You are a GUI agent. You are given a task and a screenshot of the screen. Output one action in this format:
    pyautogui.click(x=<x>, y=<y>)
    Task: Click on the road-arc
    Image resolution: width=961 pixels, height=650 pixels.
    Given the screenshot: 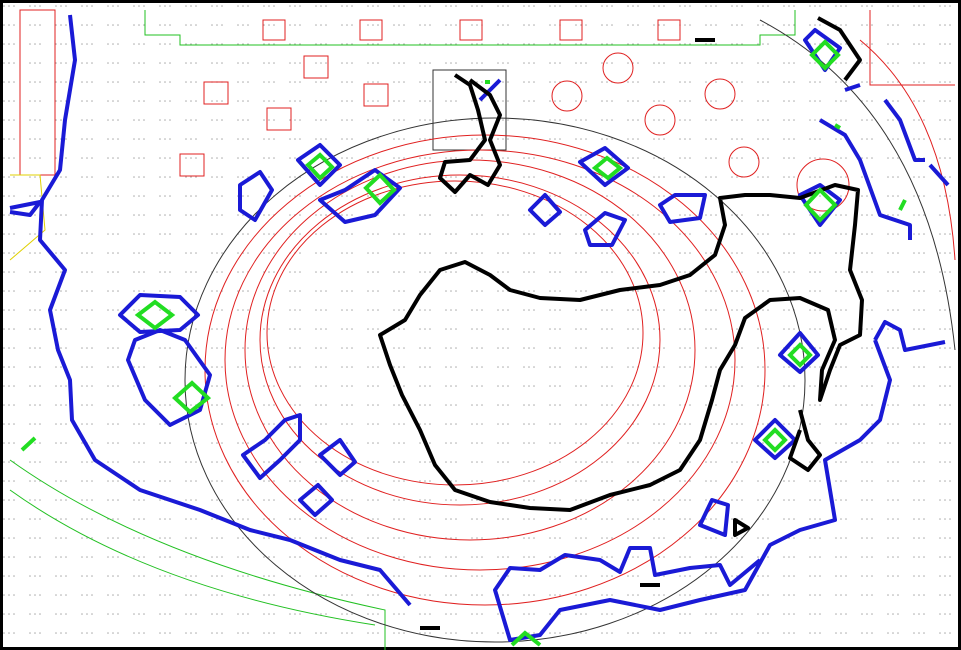 What is the action you would take?
    pyautogui.click(x=857, y=185)
    